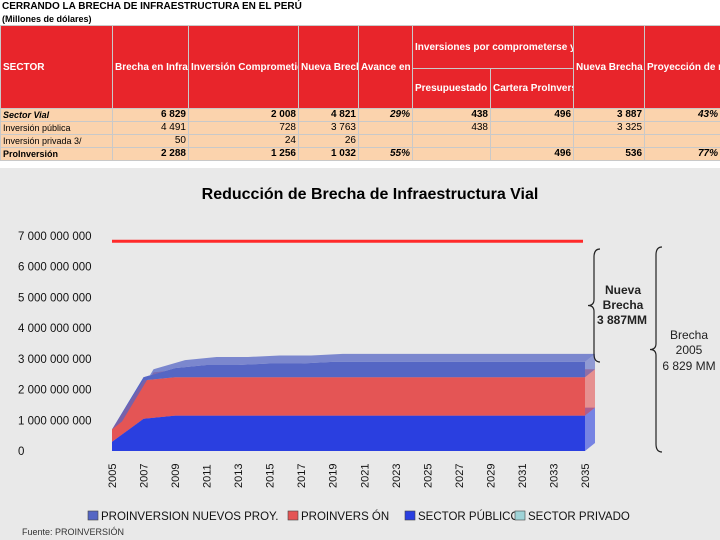 This screenshot has width=720, height=540. I want to click on row-proyeccion: 77%, so click(682, 154).